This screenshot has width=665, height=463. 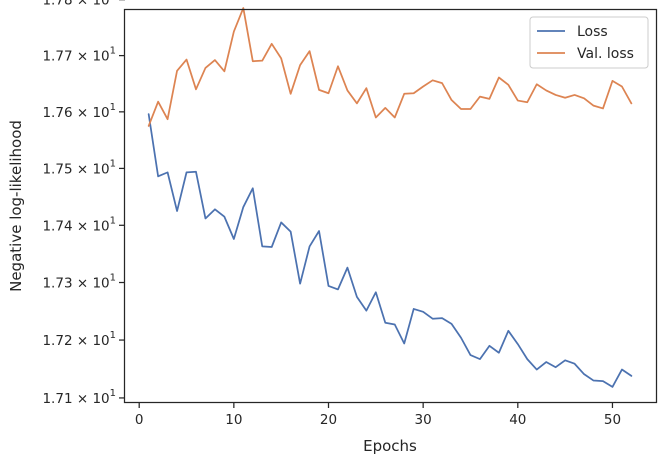 What do you see at coordinates (57, 341) in the screenshot?
I see `y-tick-mantissa: 1.72` at bounding box center [57, 341].